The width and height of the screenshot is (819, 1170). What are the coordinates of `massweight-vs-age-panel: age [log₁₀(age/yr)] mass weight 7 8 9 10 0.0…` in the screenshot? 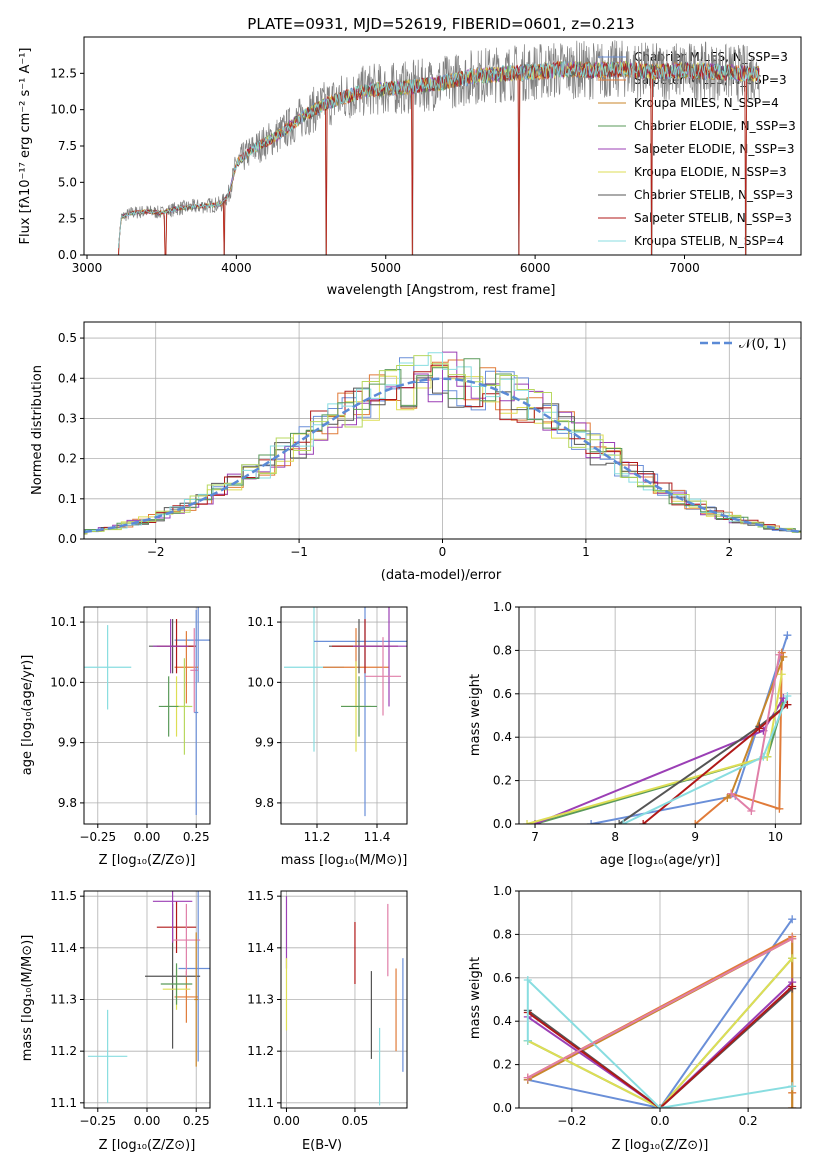 It's located at (635, 734).